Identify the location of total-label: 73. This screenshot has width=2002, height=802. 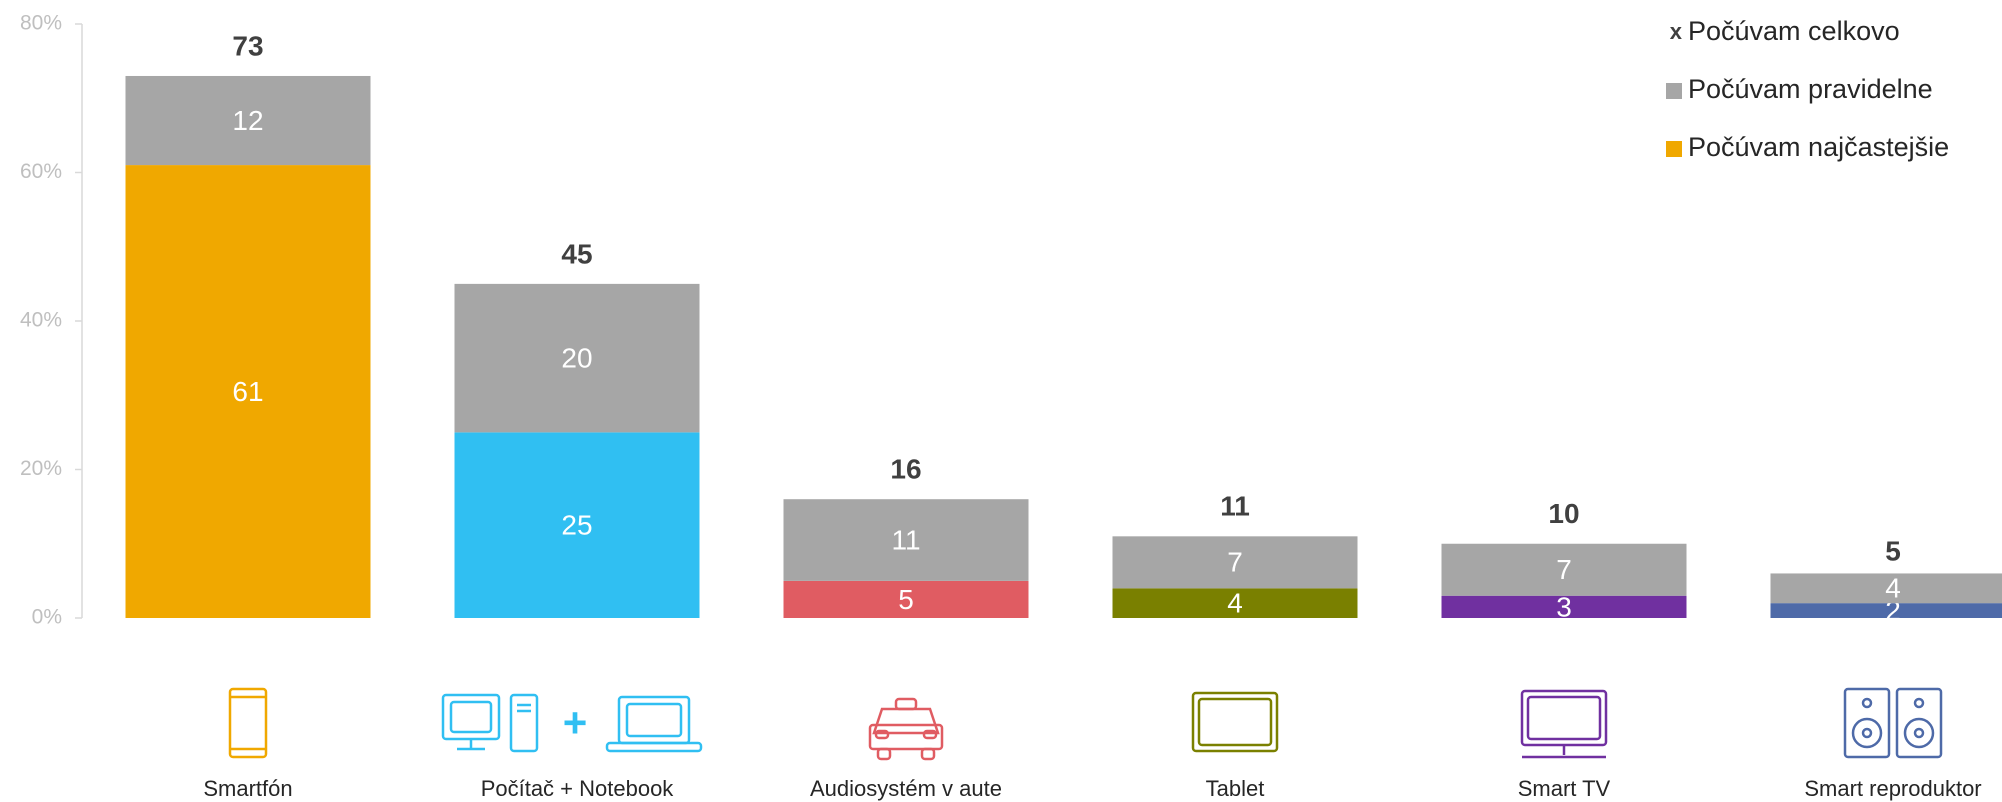
(247, 45).